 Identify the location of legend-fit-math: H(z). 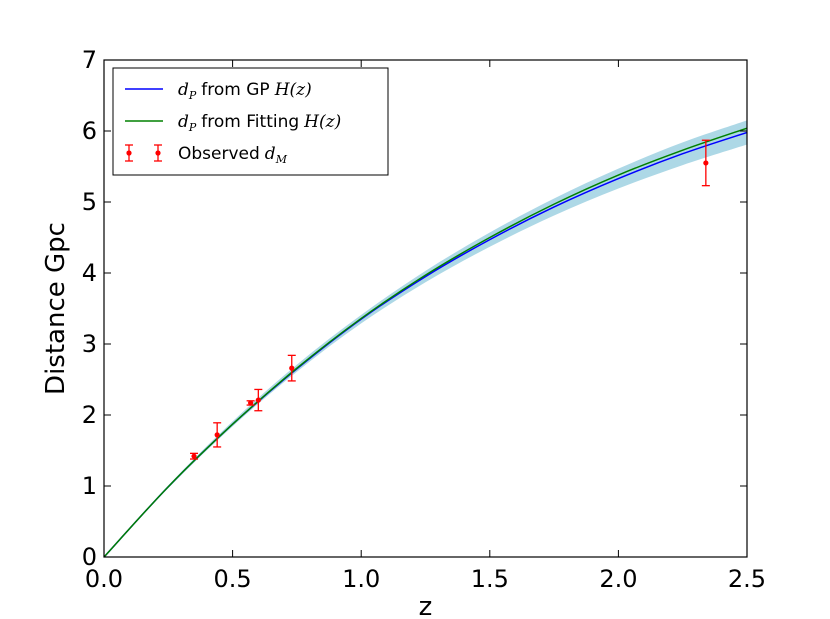
(322, 122).